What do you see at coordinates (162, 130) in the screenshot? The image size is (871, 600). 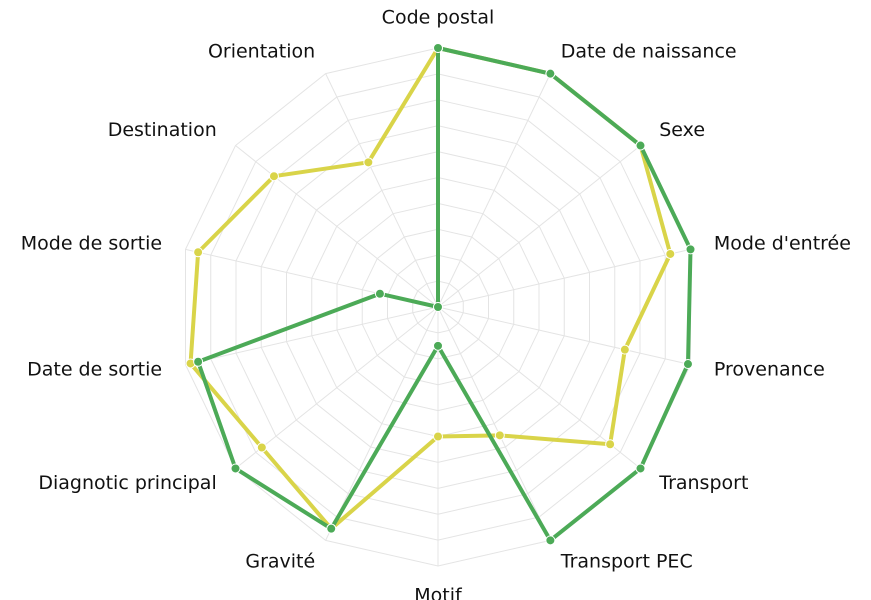 I see `axis-label: Destination` at bounding box center [162, 130].